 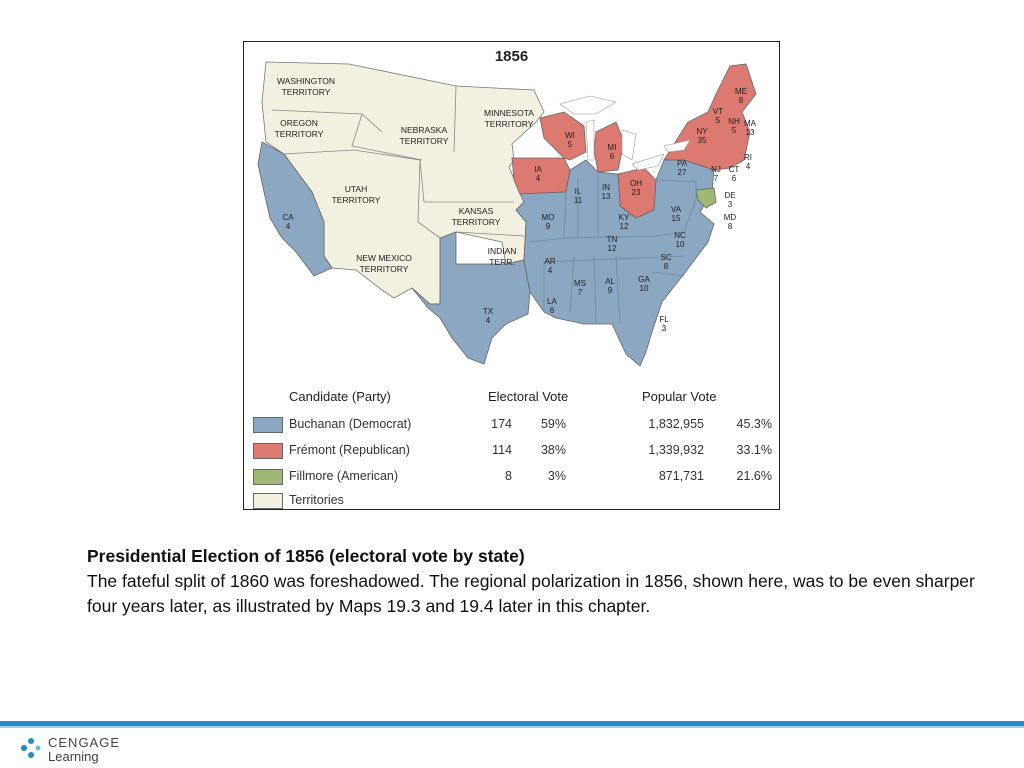 I want to click on svg-text: UTAH, so click(x=356, y=189).